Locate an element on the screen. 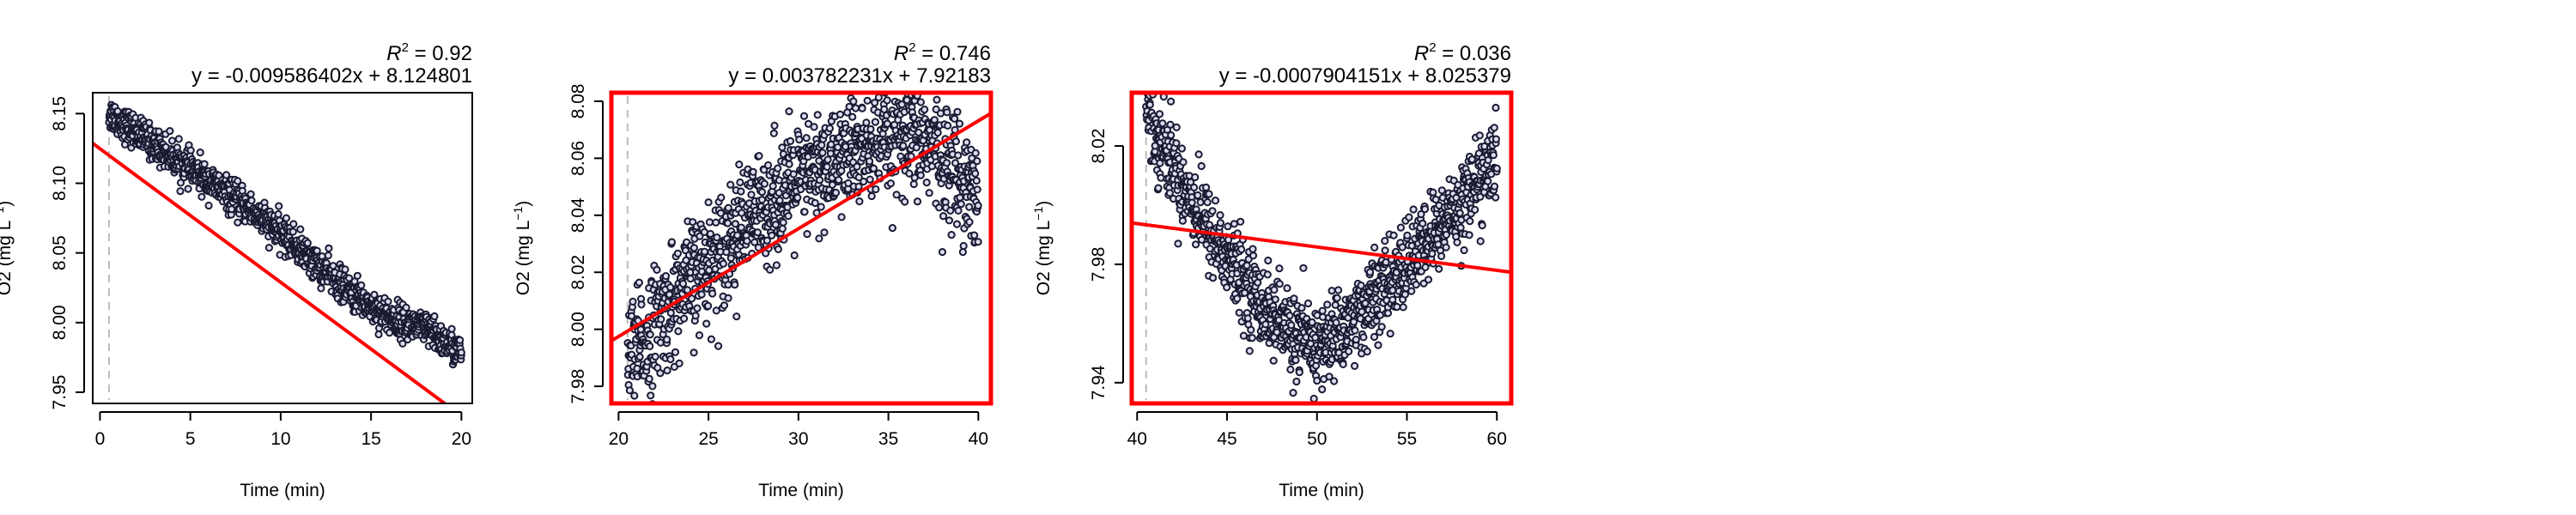 The height and width of the screenshot is (515, 2576). r-squared-value: = 0.036 is located at coordinates (1474, 53).